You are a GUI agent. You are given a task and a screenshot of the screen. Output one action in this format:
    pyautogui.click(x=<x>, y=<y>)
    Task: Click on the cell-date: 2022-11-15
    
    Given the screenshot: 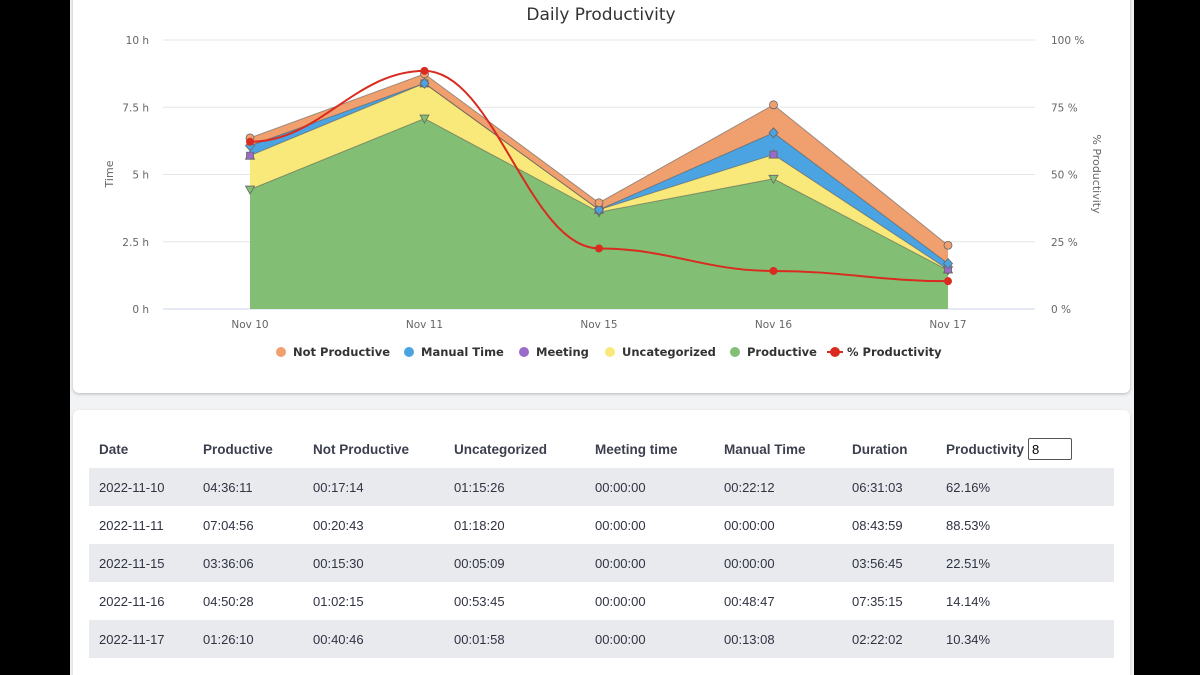 What is the action you would take?
    pyautogui.click(x=141, y=563)
    